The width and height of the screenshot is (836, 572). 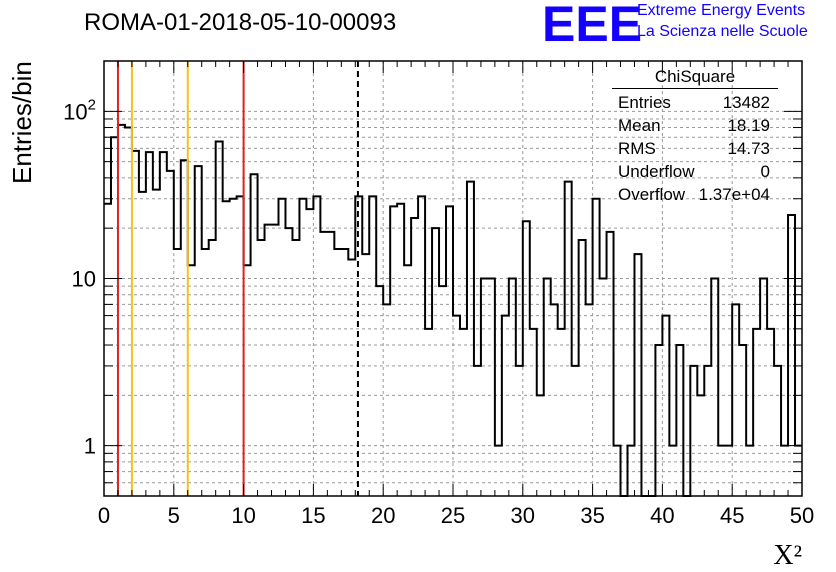 I want to click on x-tick-label: 10, so click(x=243, y=515).